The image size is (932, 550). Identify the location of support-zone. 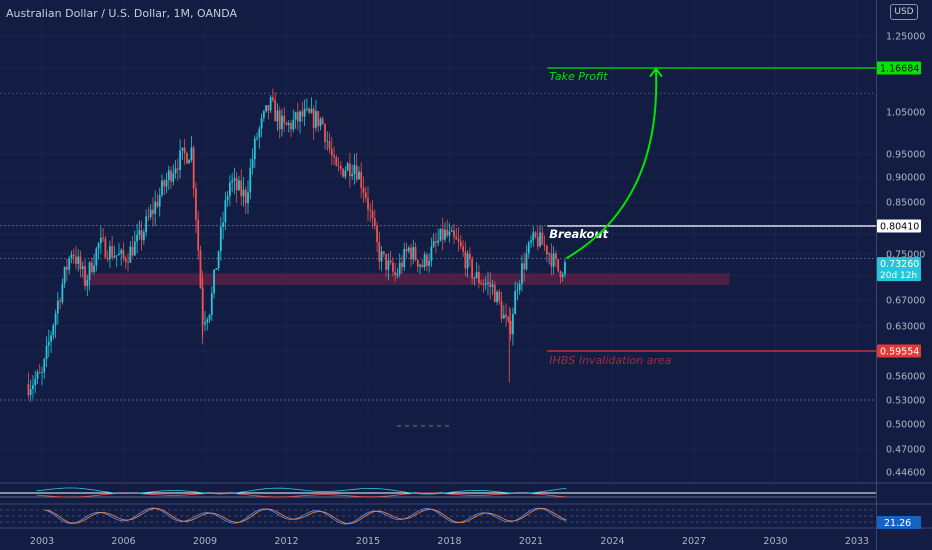
(406, 279).